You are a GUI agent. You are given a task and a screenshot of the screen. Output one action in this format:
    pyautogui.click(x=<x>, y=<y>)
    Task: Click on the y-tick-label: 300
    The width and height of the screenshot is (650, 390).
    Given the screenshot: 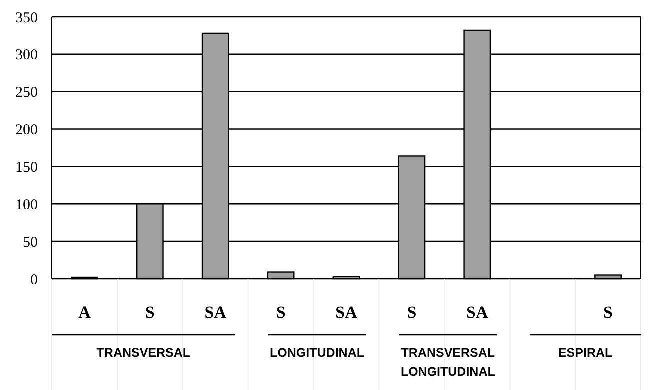 What is the action you would take?
    pyautogui.click(x=27, y=56)
    